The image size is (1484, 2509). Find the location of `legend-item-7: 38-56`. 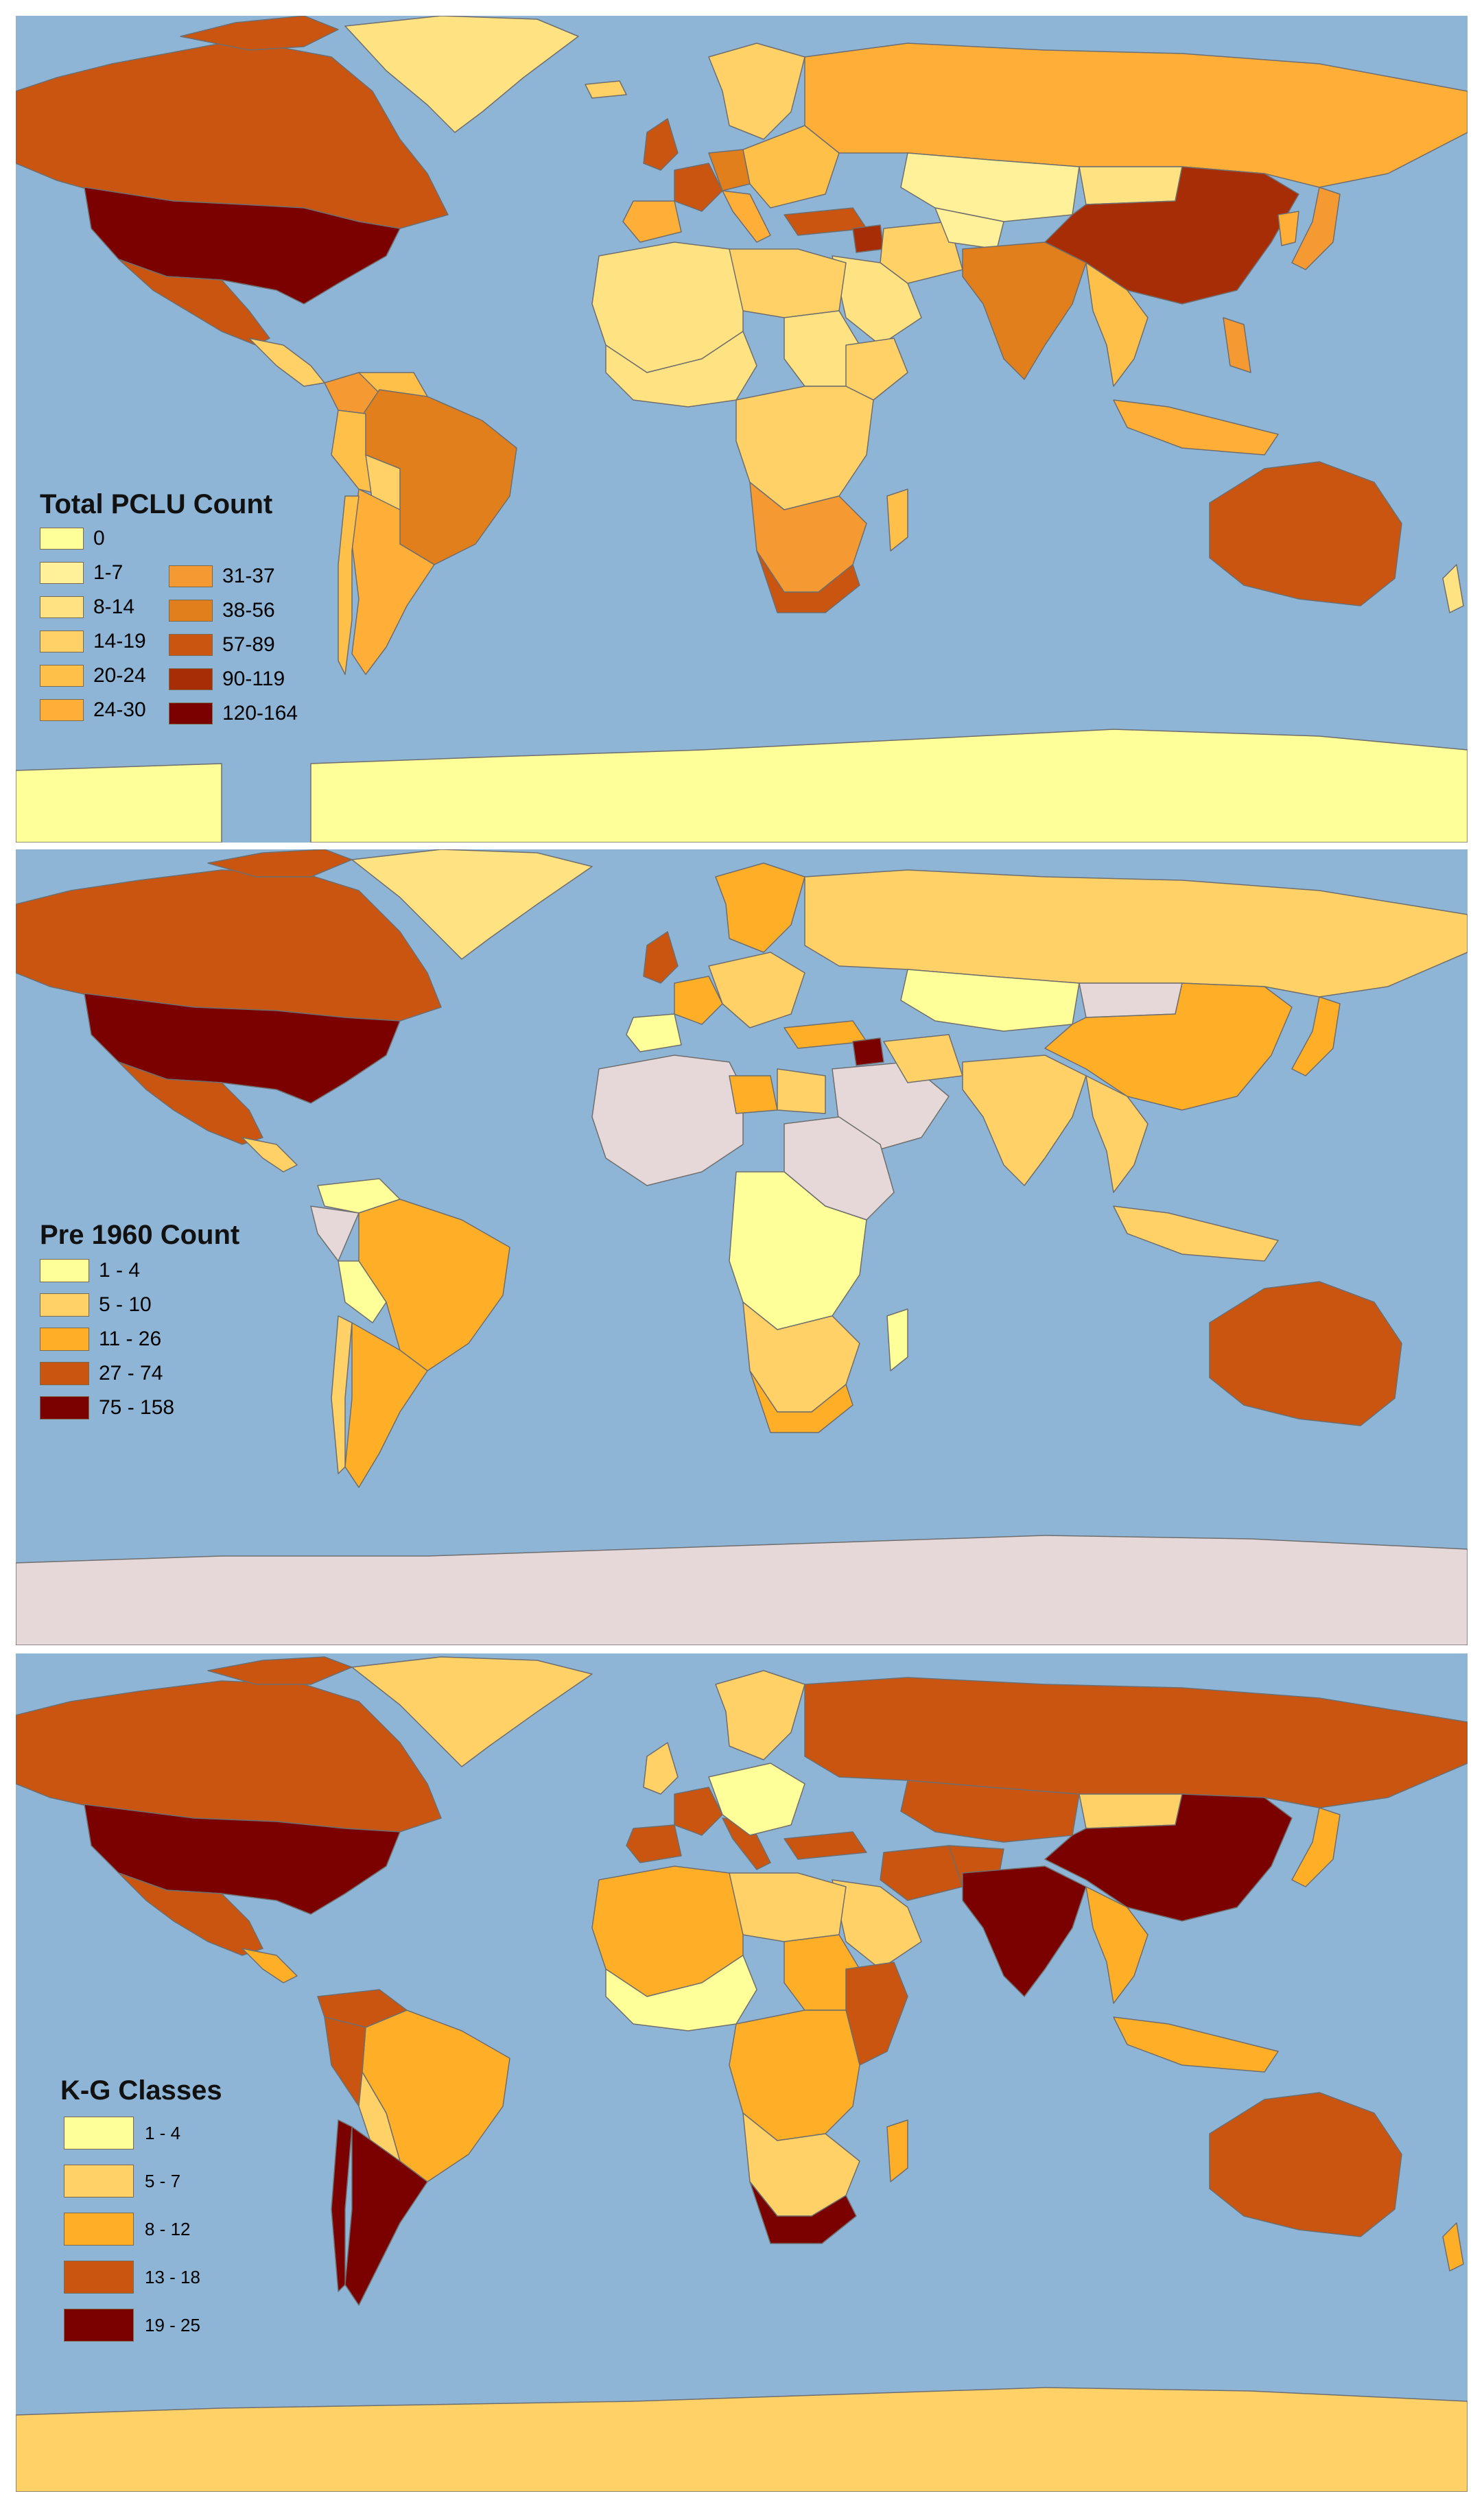

legend-item-7: 38-56 is located at coordinates (222, 610).